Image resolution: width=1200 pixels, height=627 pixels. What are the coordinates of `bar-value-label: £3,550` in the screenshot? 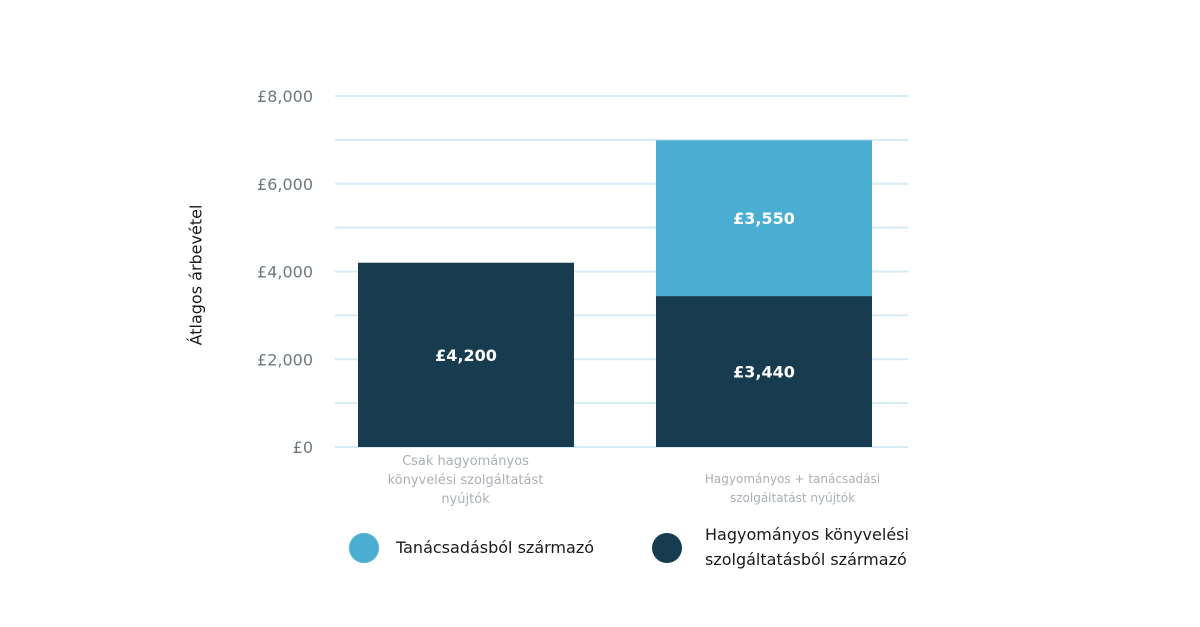 It's located at (764, 218).